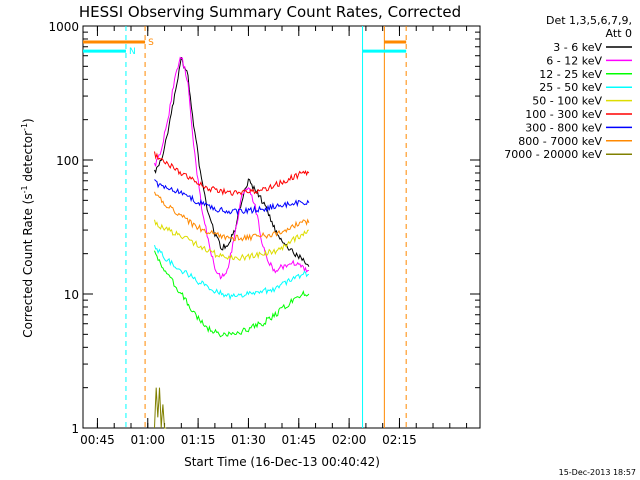 The image size is (640, 480). I want to click on legend-entry: 100 - 300 keV, so click(563, 114).